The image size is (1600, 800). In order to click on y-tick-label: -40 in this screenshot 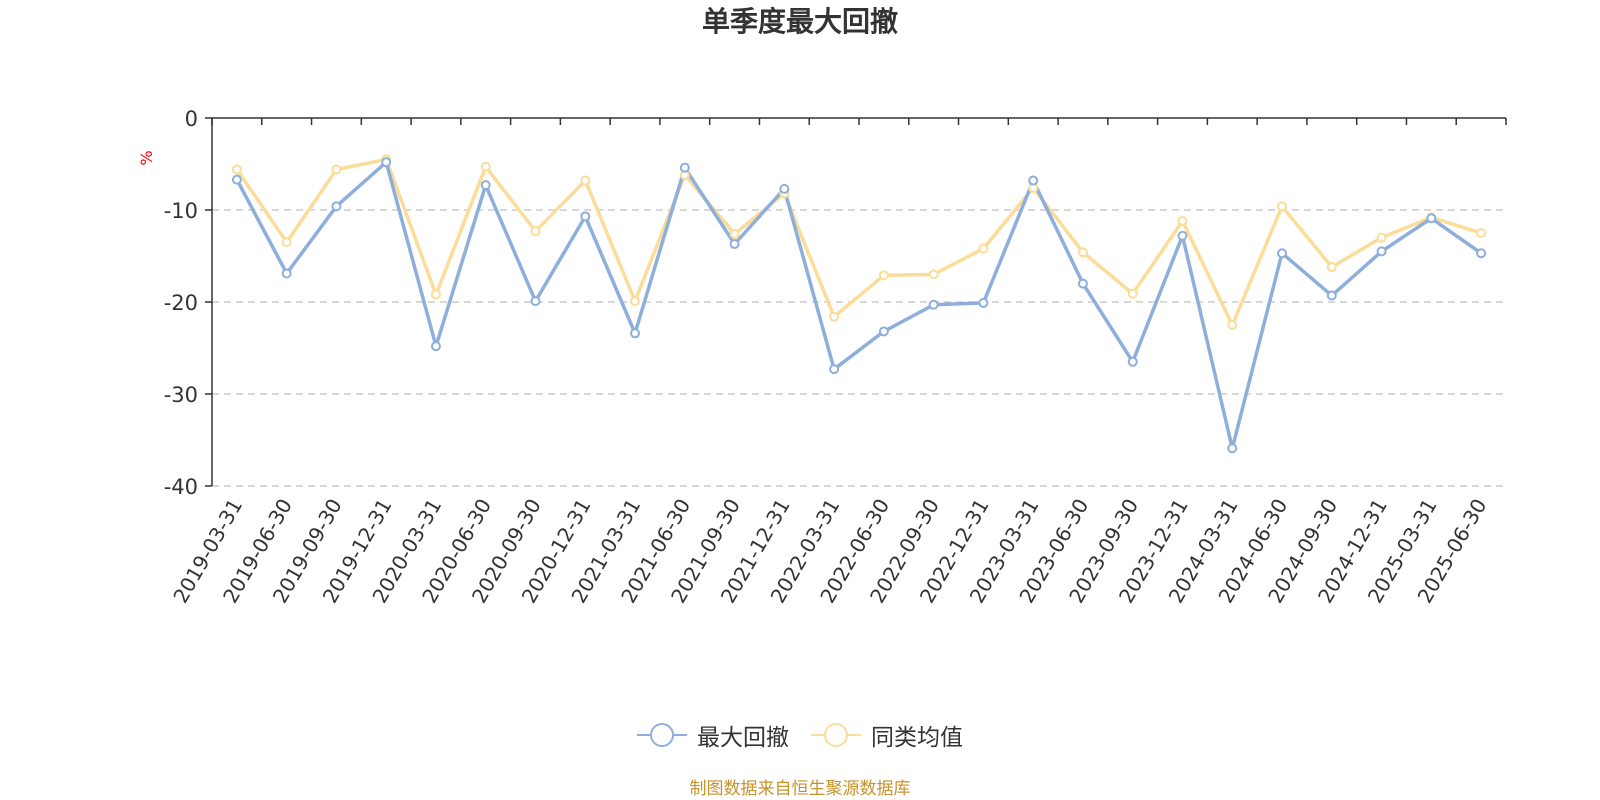, I will do `click(181, 487)`.